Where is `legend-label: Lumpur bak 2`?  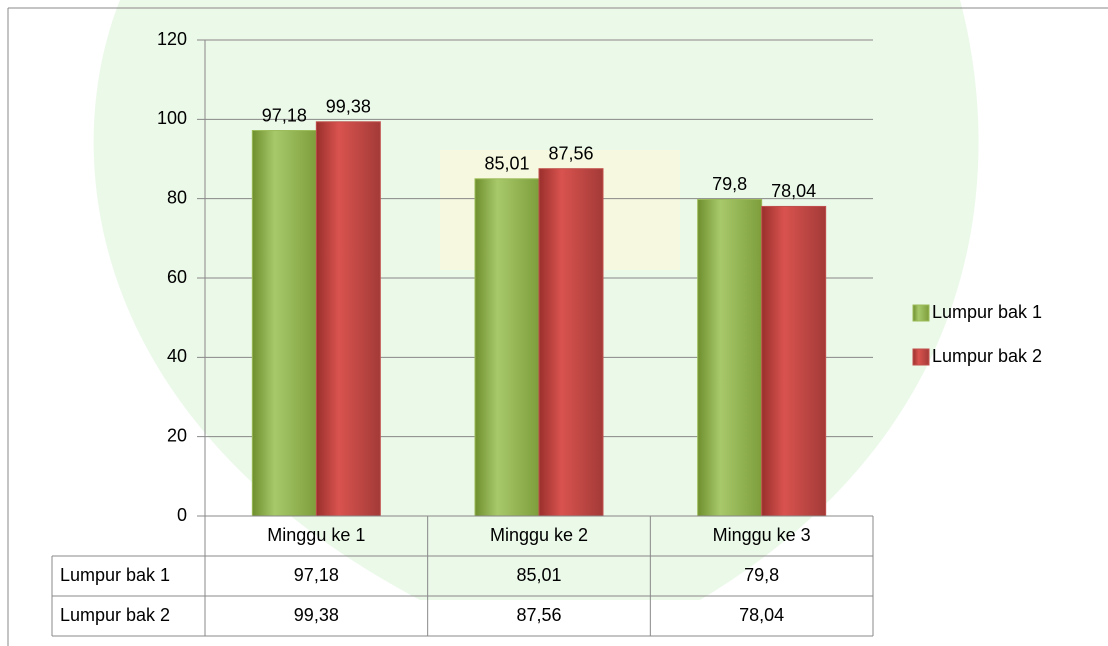 legend-label: Lumpur bak 2 is located at coordinates (987, 356).